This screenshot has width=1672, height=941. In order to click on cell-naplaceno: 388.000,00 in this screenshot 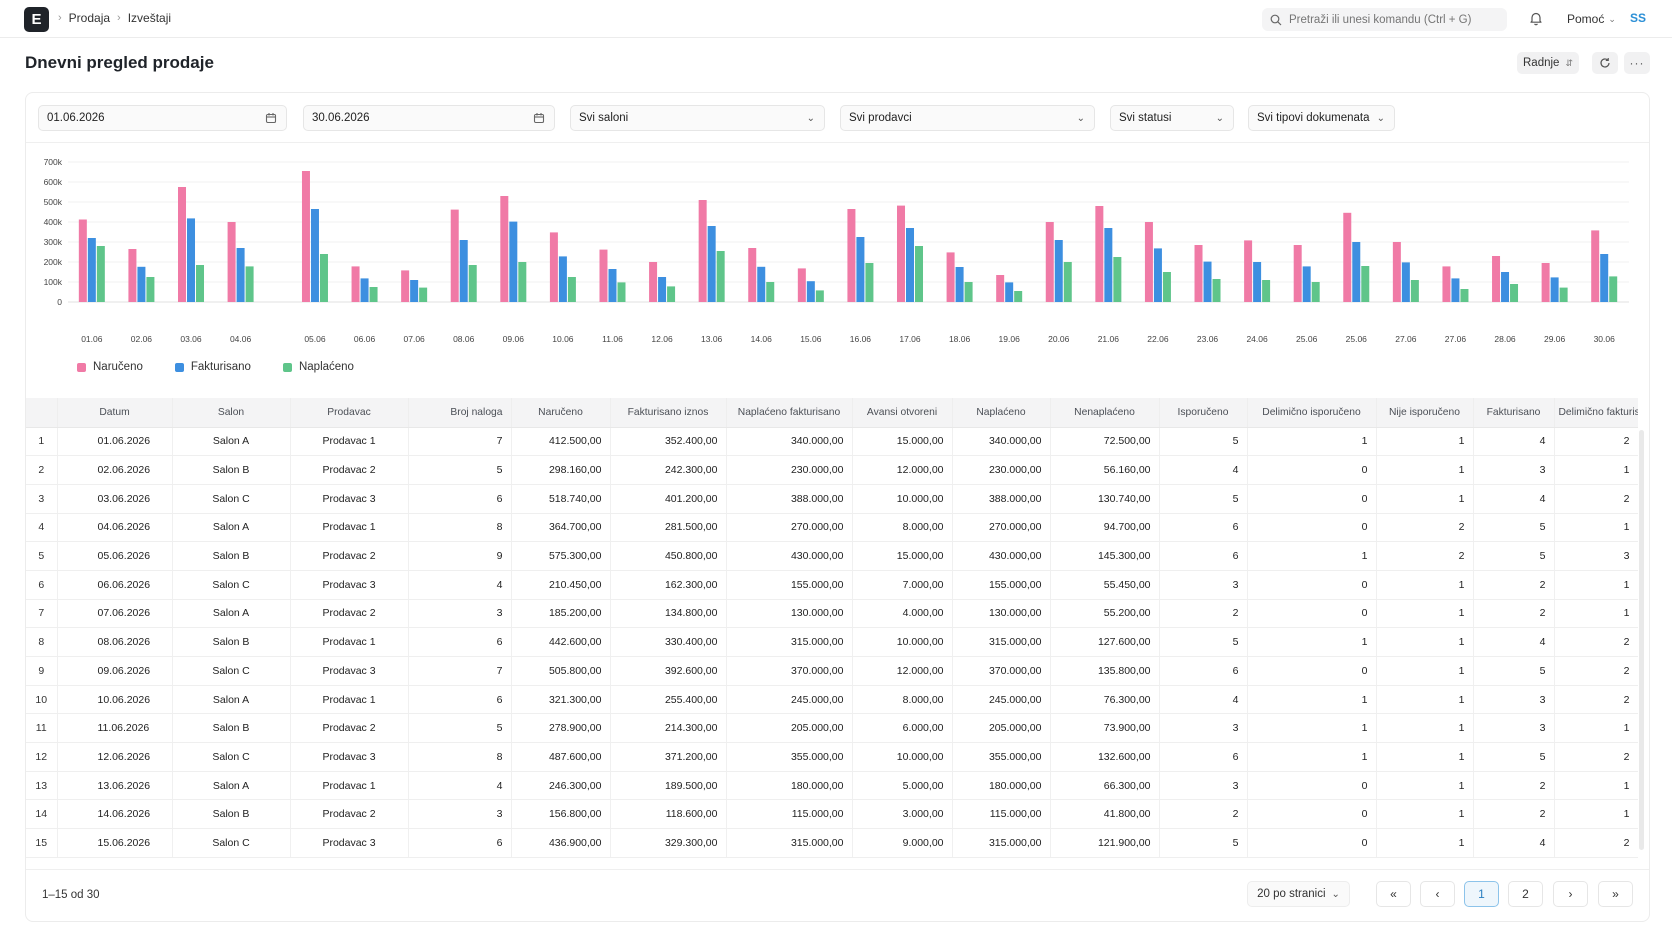, I will do `click(1001, 499)`.